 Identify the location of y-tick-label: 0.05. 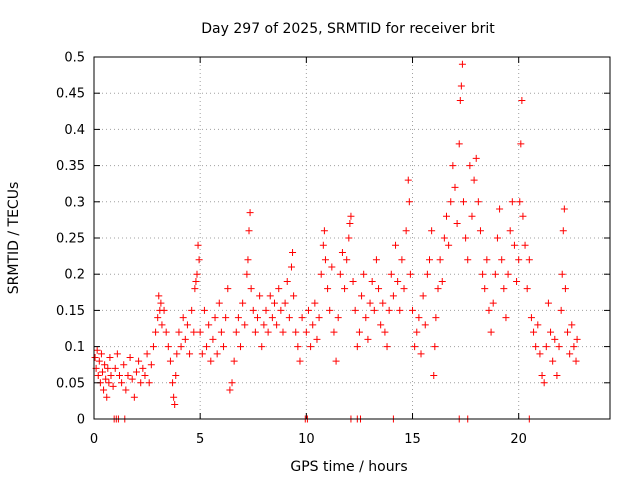
(70, 383).